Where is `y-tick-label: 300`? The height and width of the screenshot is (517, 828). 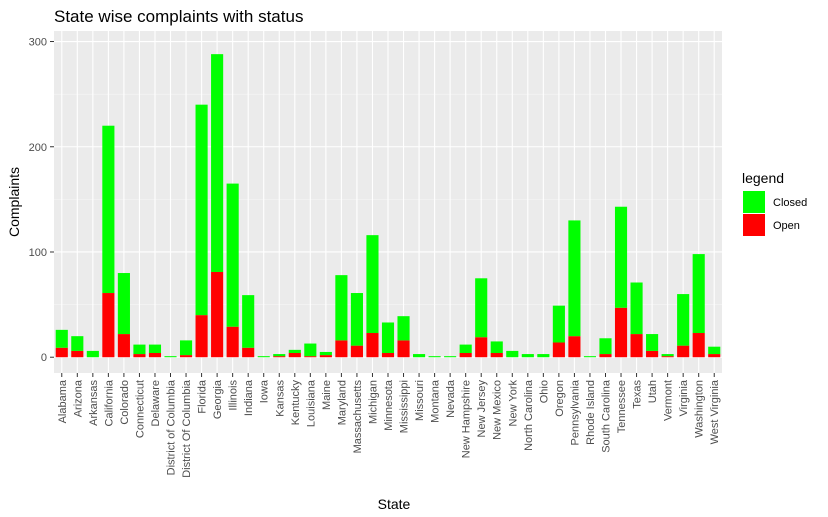 y-tick-label: 300 is located at coordinates (38, 43).